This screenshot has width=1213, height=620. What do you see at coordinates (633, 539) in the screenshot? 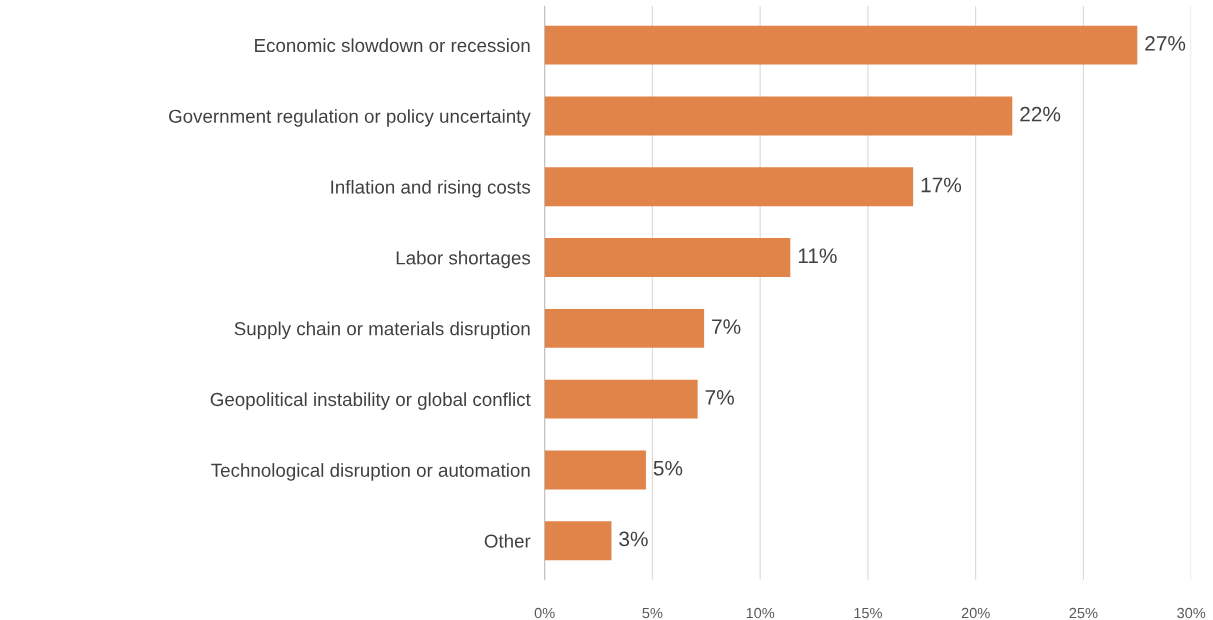
I see `data-label: 3%` at bounding box center [633, 539].